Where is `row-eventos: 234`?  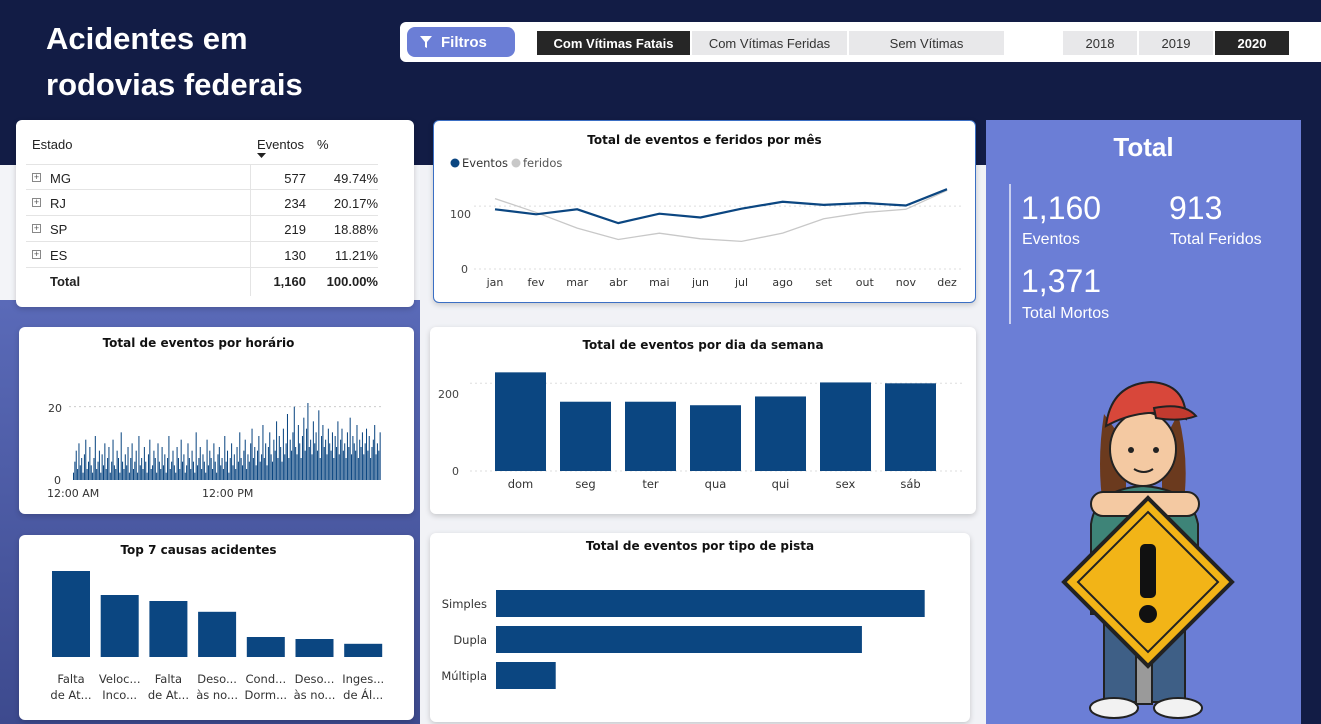
row-eventos: 234 is located at coordinates (295, 203).